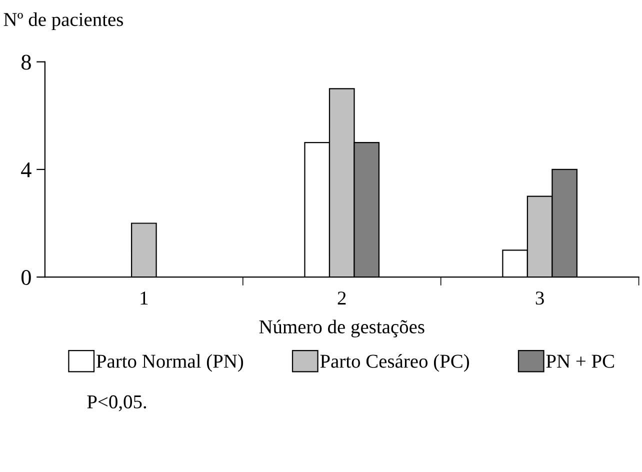  Describe the element at coordinates (26, 277) in the screenshot. I see `y-tick-label: 0` at that location.